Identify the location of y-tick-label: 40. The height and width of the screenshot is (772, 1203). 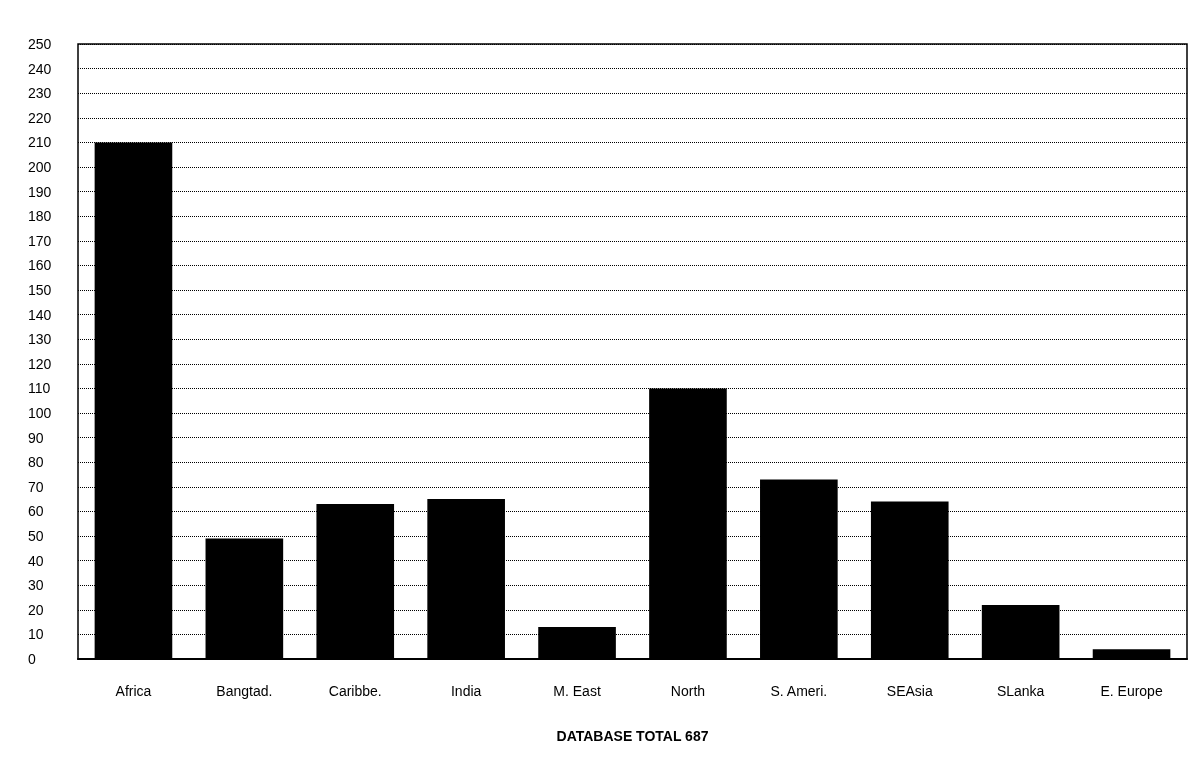
(36, 560).